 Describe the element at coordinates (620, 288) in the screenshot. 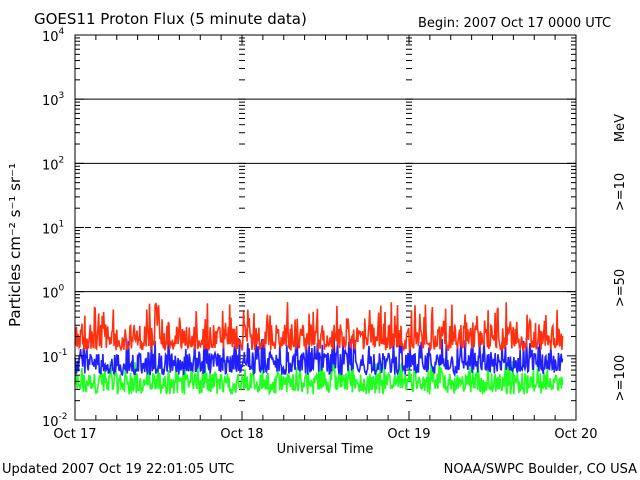

I see `legend-label-50mev: >=50` at that location.